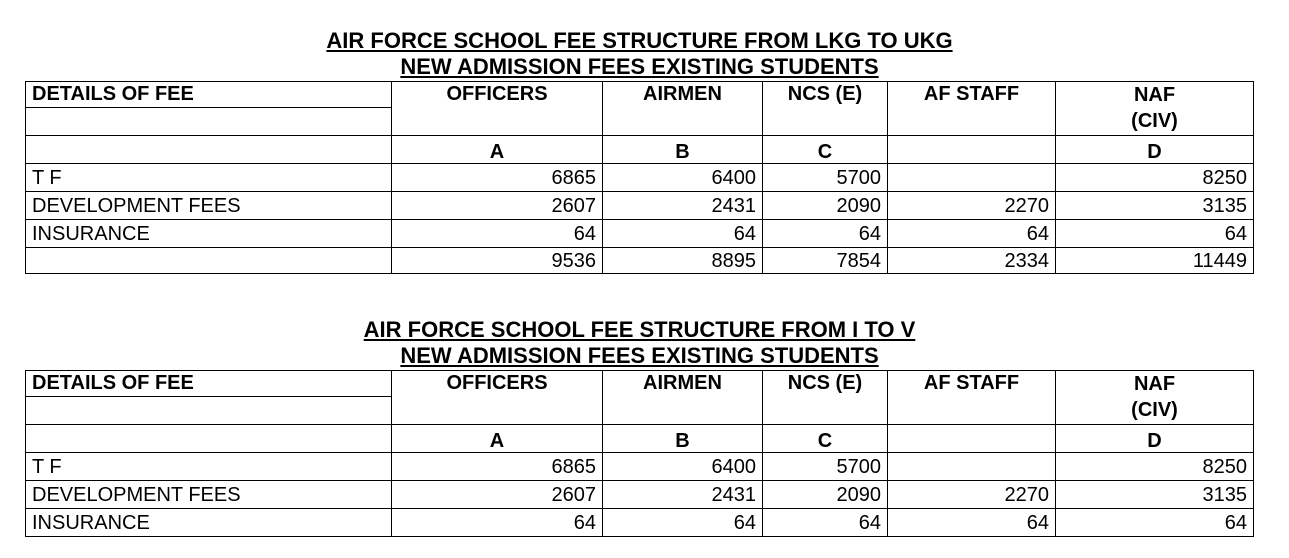 Image resolution: width=1289 pixels, height=558 pixels. I want to click on header-row, so click(639, 121).